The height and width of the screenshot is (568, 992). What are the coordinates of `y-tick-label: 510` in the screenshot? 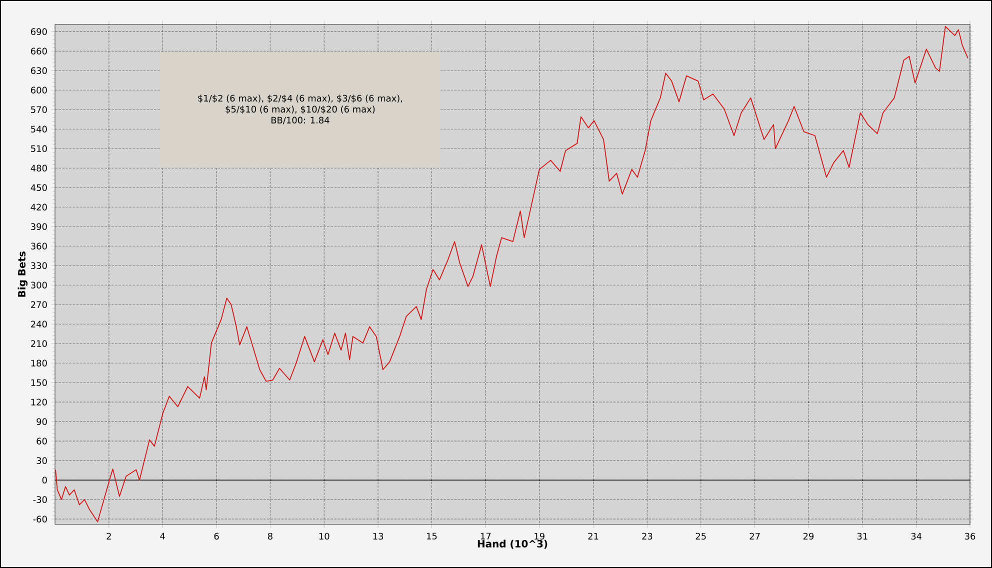 It's located at (39, 148).